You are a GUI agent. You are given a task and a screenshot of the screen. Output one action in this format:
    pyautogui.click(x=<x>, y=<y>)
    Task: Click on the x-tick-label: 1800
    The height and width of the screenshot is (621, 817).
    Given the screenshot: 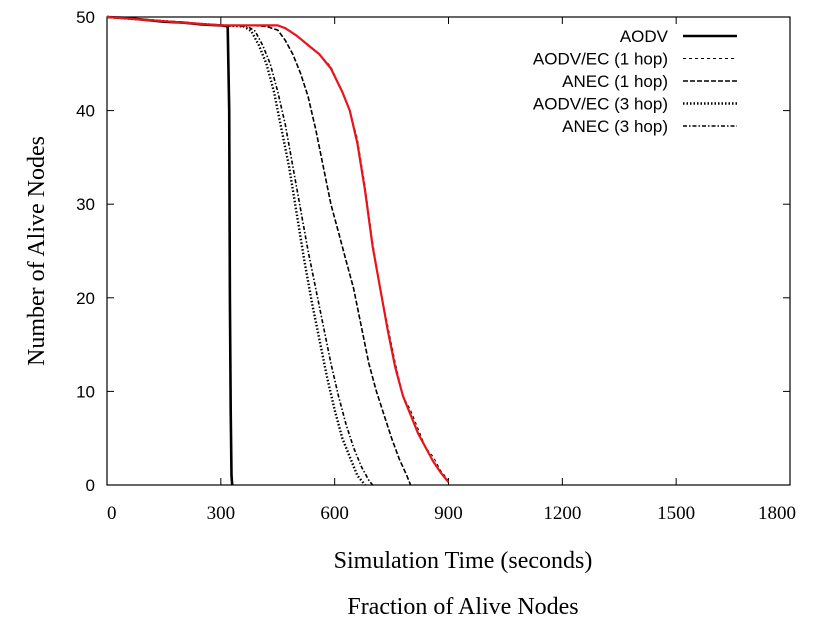 What is the action you would take?
    pyautogui.click(x=777, y=513)
    